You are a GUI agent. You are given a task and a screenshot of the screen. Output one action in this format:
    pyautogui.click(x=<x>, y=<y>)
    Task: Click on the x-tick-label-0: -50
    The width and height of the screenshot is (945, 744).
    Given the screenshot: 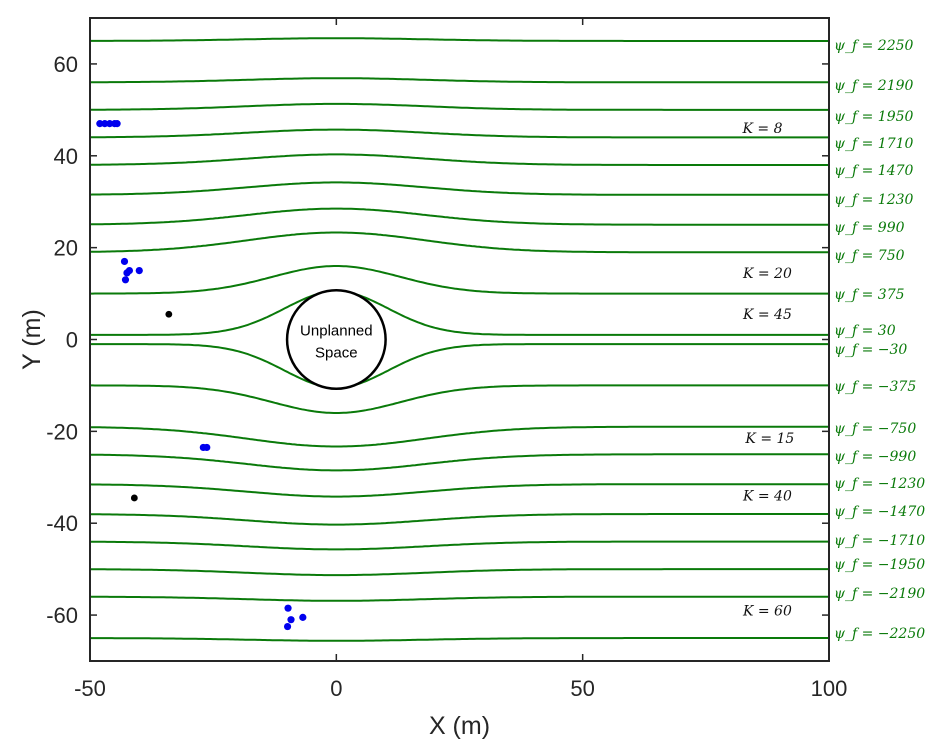 What is the action you would take?
    pyautogui.click(x=90, y=688)
    